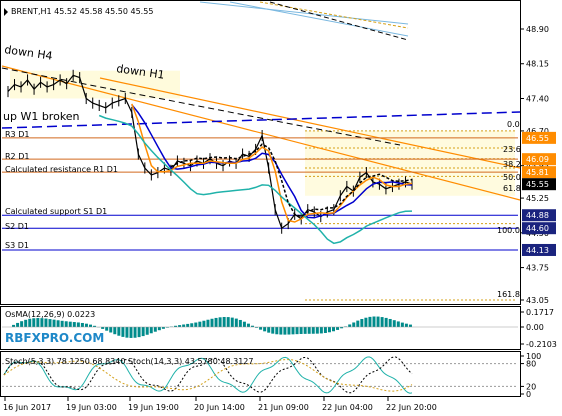 This screenshot has width=562, height=416. What do you see at coordinates (512, 149) in the screenshot?
I see `fib-label-23: 23.6` at bounding box center [512, 149].